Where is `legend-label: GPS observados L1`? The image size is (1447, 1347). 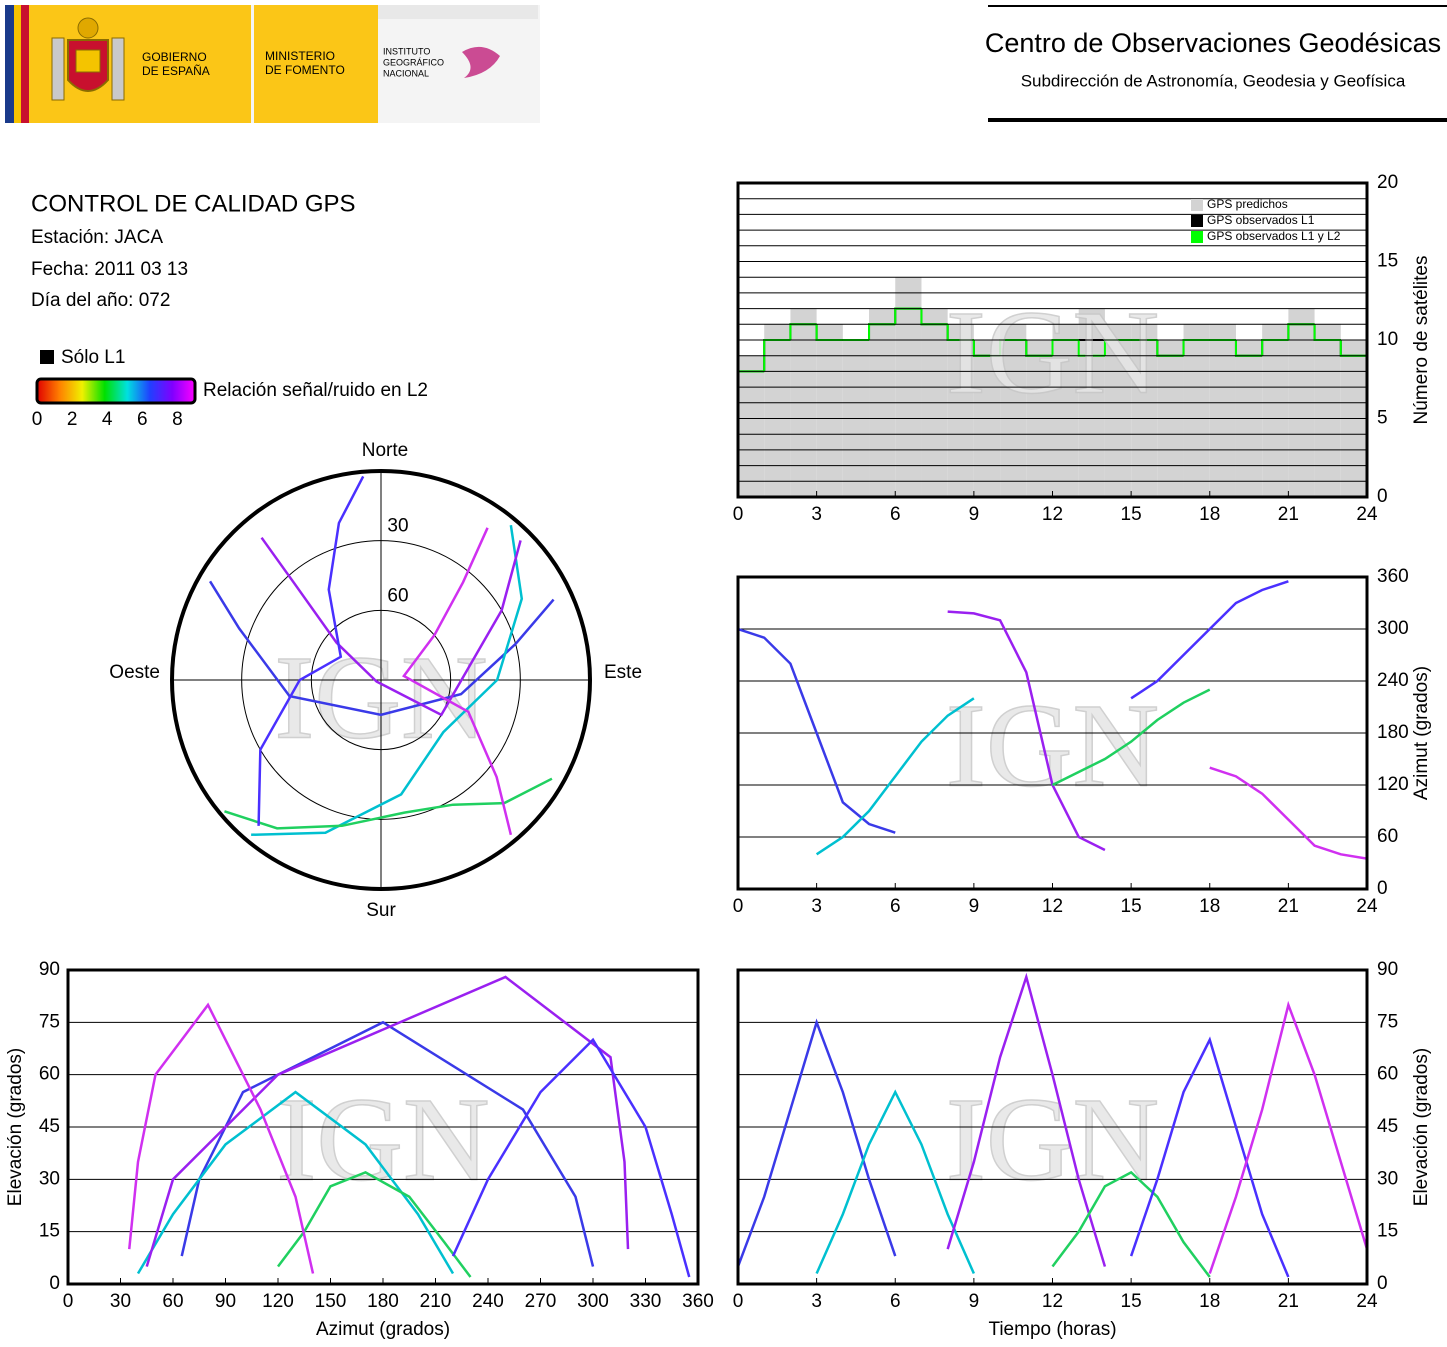
legend-label: GPS observados L1 is located at coordinates (1261, 220).